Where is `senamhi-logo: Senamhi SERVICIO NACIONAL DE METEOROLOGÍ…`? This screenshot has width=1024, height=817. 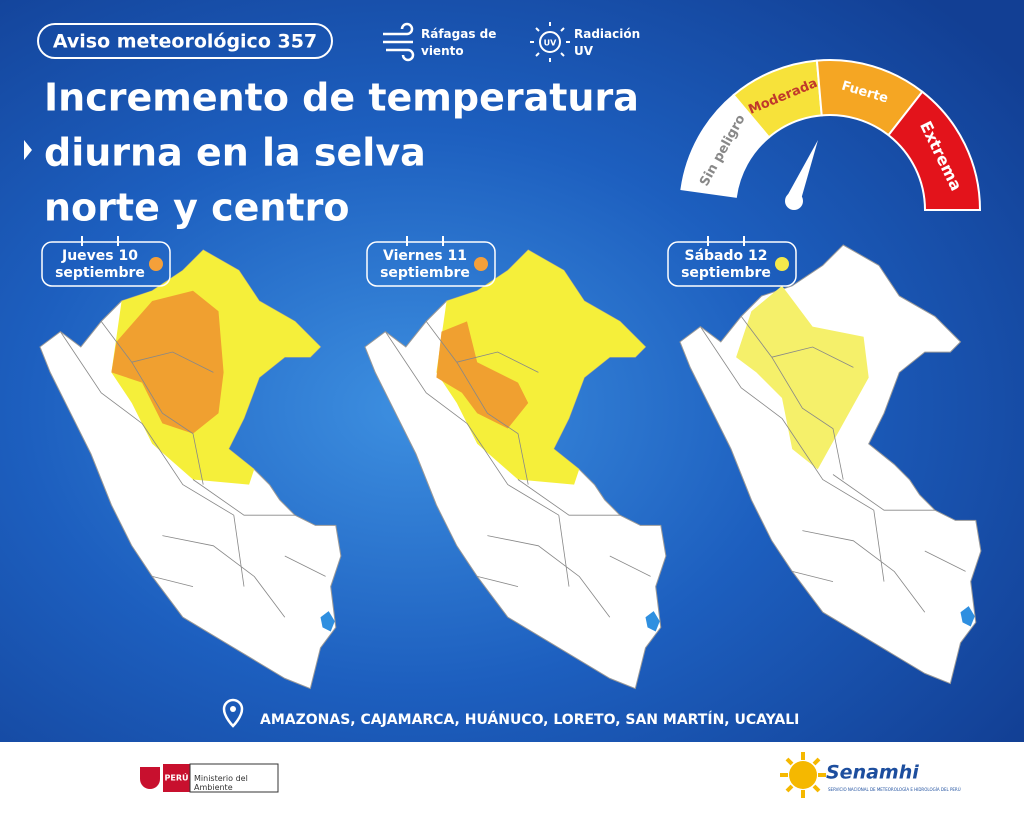 senamhi-logo: Senamhi SERVICIO NACIONAL DE METEOROLOGÍ… is located at coordinates (870, 775).